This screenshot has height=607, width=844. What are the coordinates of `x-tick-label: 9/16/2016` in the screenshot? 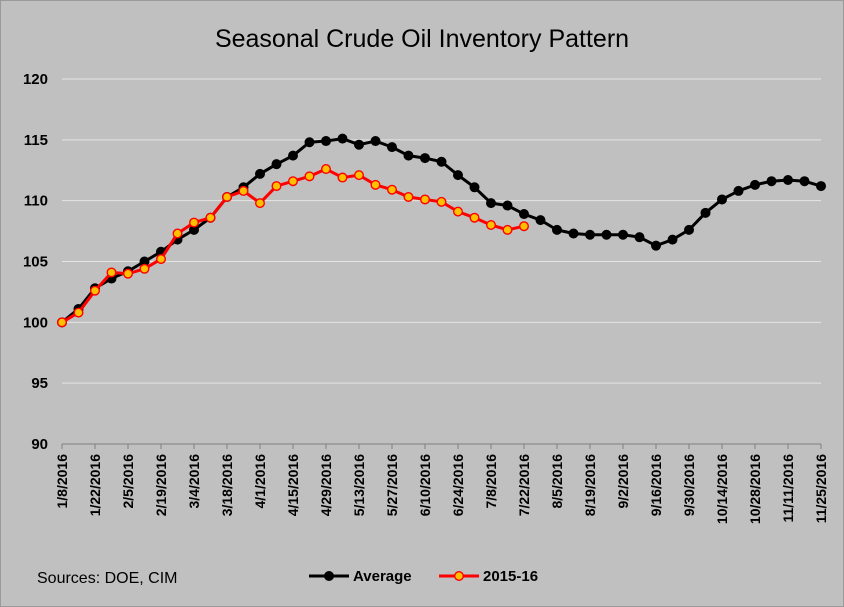 It's located at (656, 485).